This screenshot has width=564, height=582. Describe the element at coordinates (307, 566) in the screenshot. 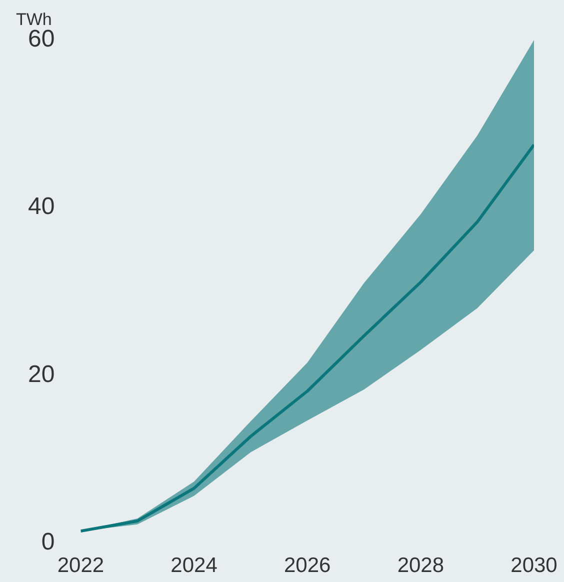

I see `x-tick-label: 2026` at that location.